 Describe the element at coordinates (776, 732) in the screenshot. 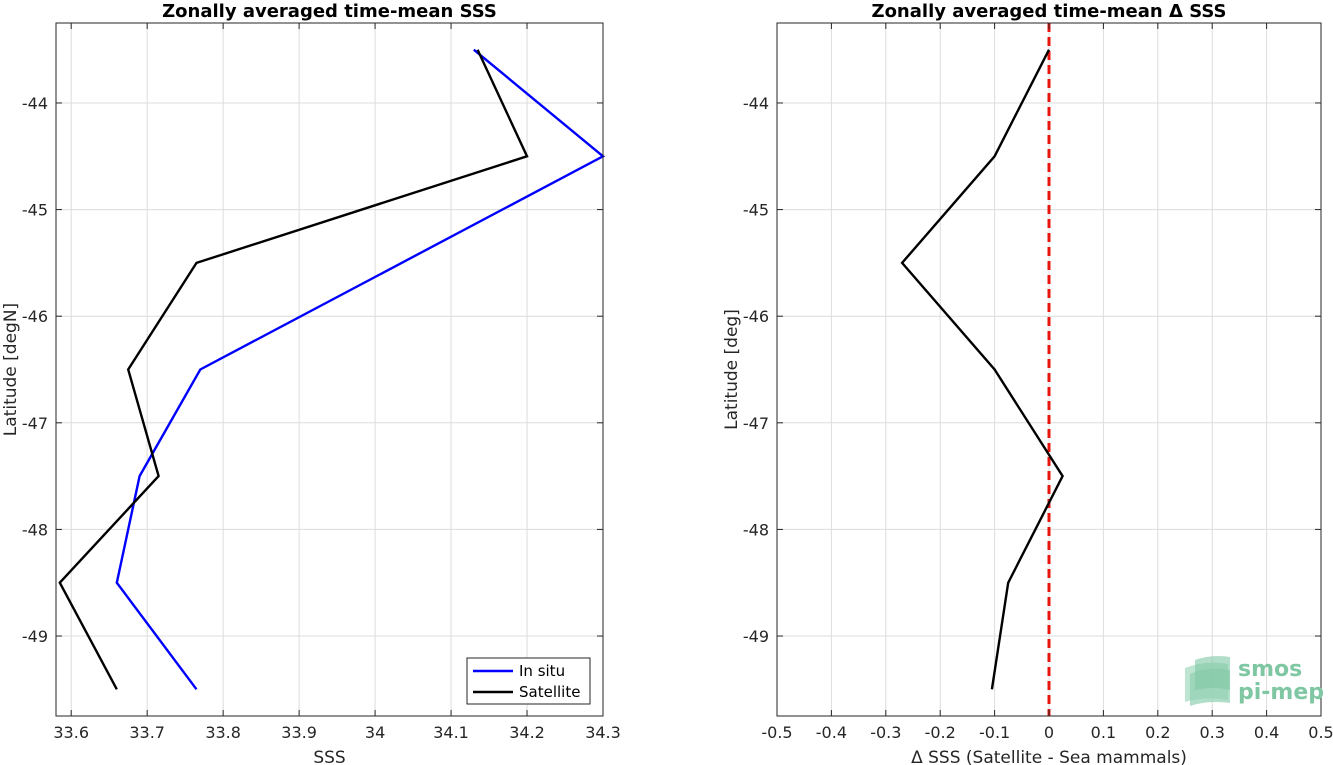

I see `x-tick-label: -0.5` at that location.